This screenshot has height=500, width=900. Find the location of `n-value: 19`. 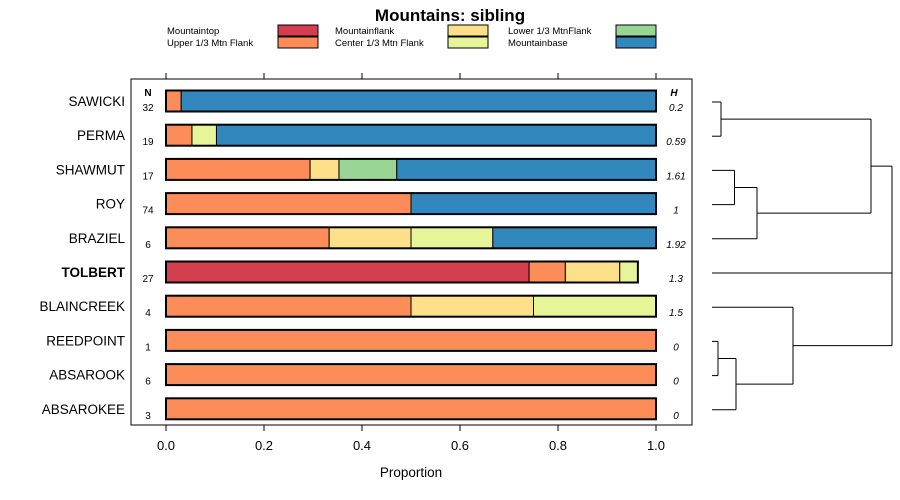

n-value: 19 is located at coordinates (148, 142).